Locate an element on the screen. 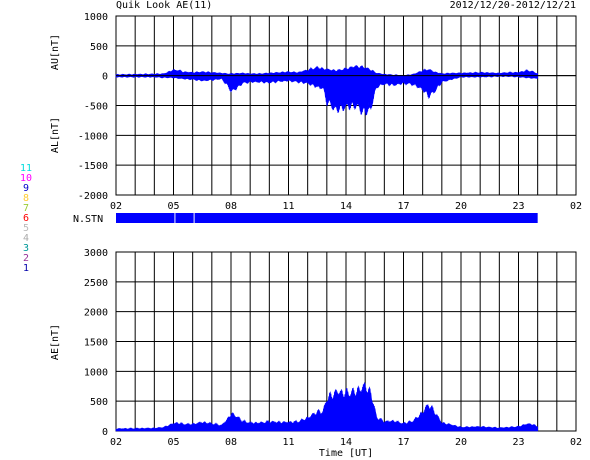  au-al-xtick-label: 05 is located at coordinates (173, 206).